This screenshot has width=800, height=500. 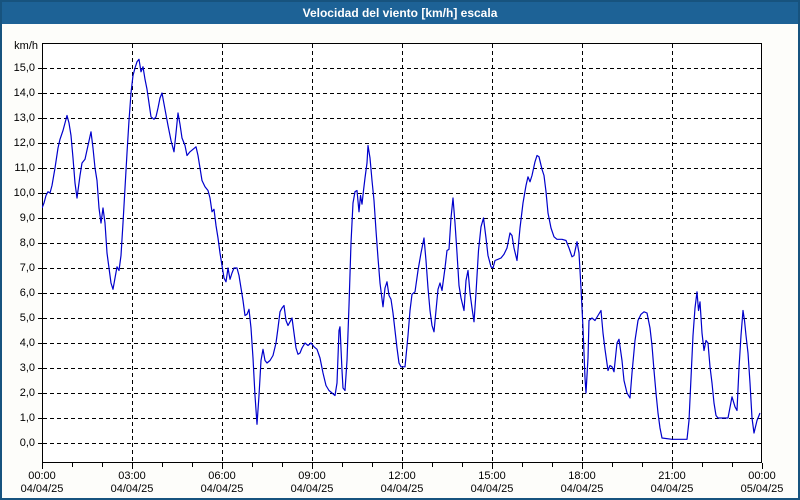 What do you see at coordinates (27, 293) in the screenshot?
I see `y-tick-label: 6,0` at bounding box center [27, 293].